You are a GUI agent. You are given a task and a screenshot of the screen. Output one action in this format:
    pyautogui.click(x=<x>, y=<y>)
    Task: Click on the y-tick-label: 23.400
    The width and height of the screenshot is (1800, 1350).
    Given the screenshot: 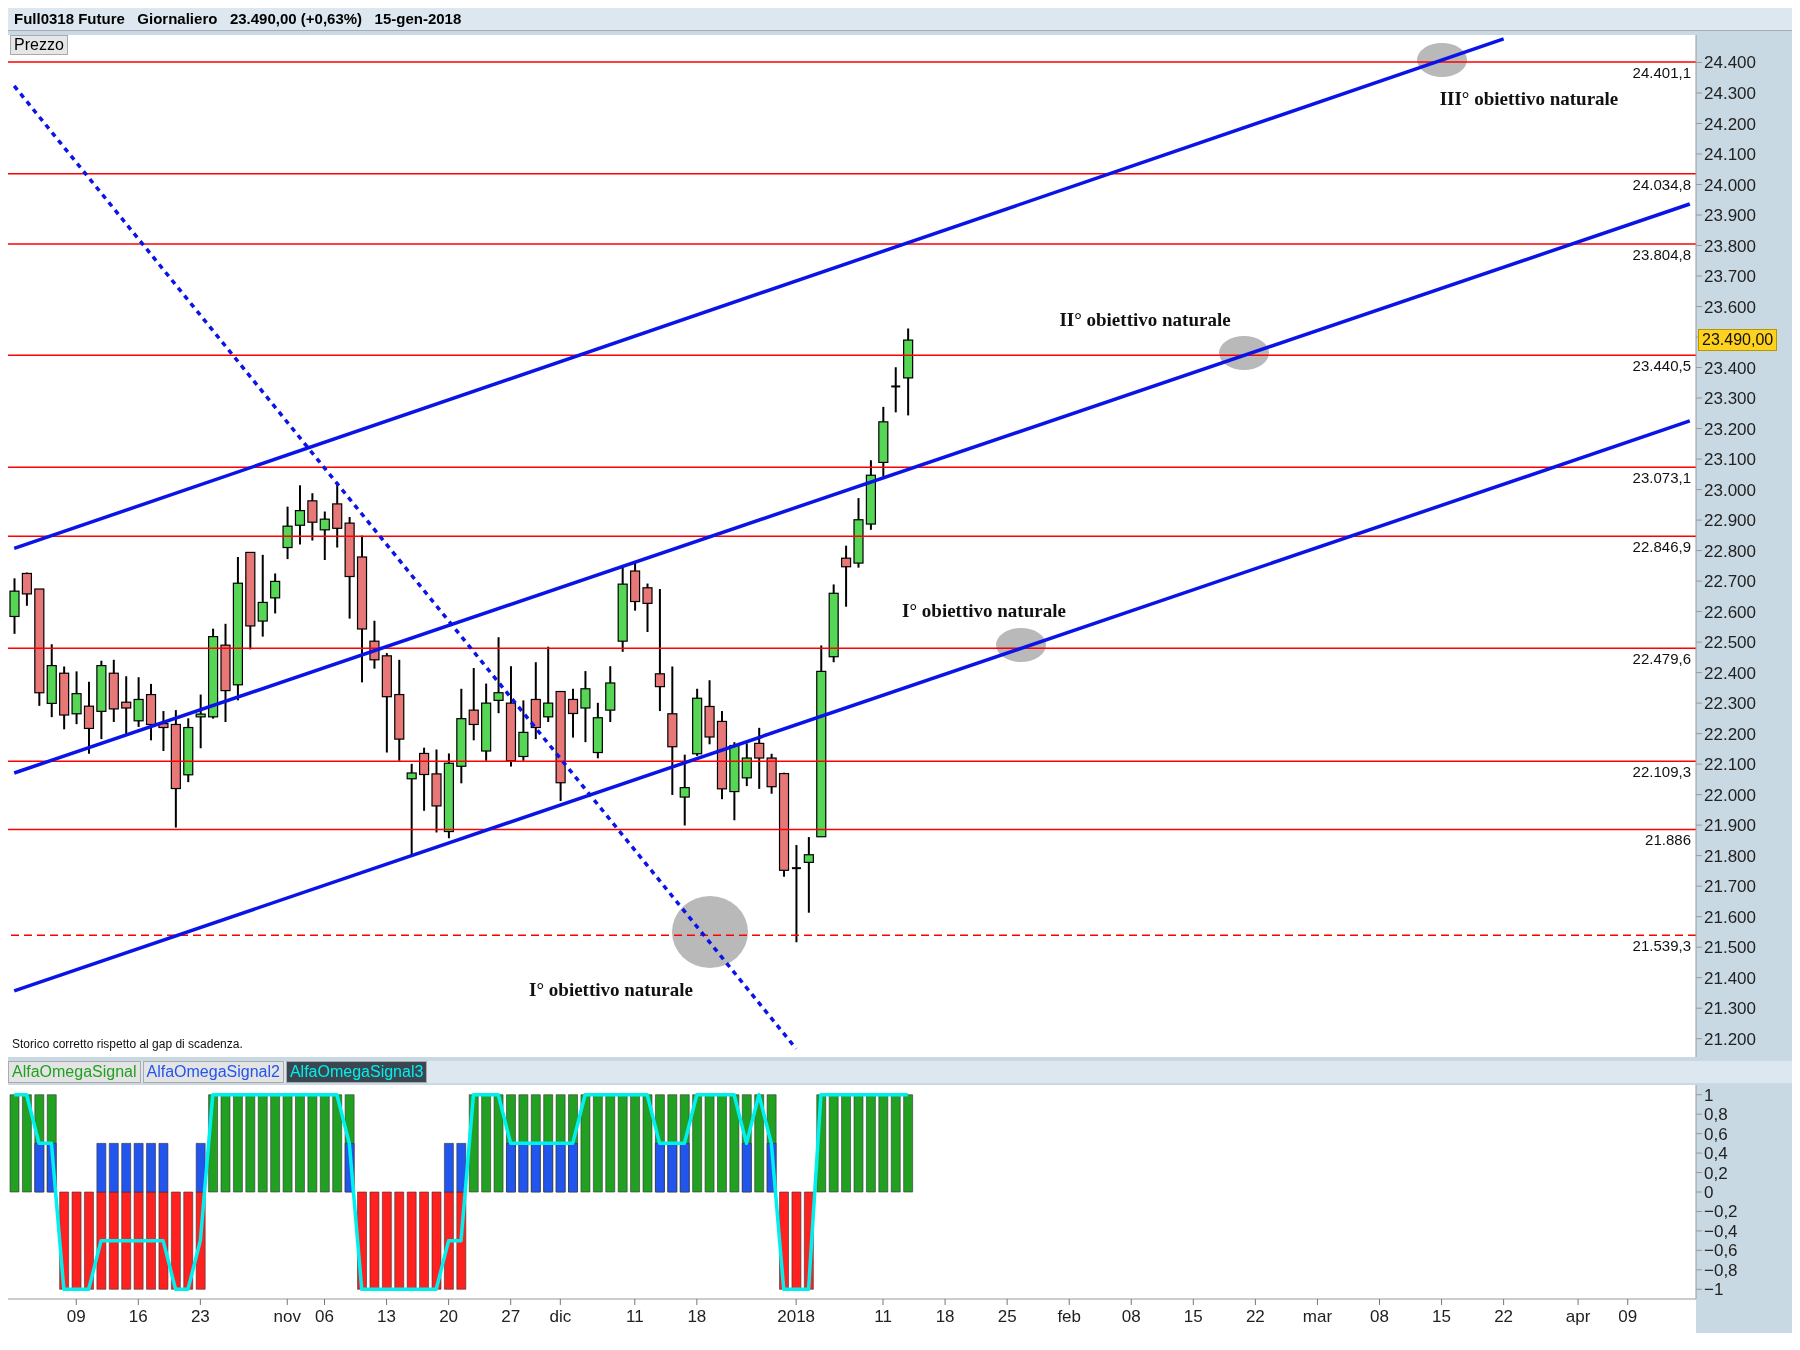 What is the action you would take?
    pyautogui.click(x=1730, y=368)
    